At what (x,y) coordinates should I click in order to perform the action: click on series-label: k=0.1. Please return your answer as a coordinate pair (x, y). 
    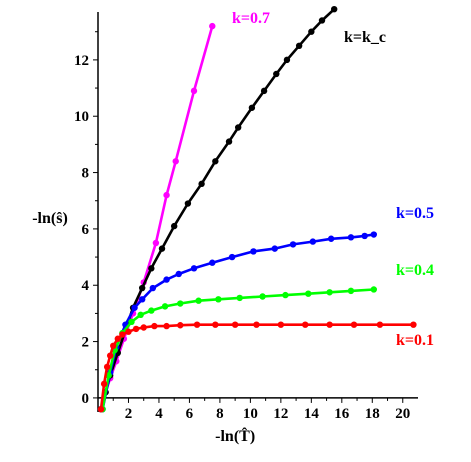
    Looking at the image, I should click on (415, 340).